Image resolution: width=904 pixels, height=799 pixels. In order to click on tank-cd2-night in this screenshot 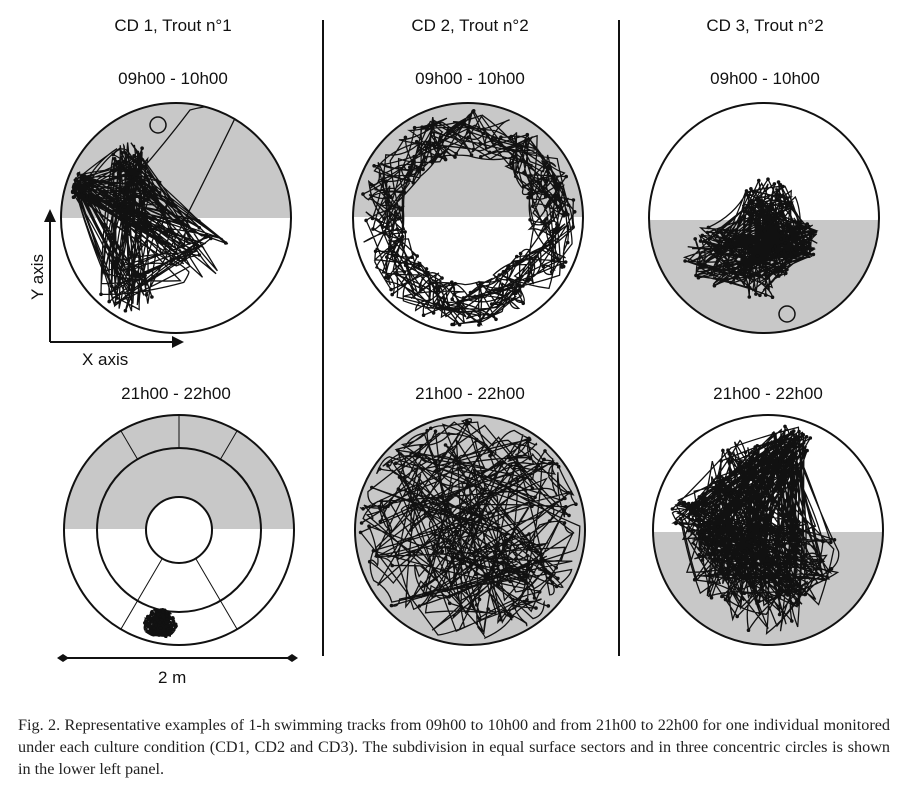, I will do `click(470, 530)`.